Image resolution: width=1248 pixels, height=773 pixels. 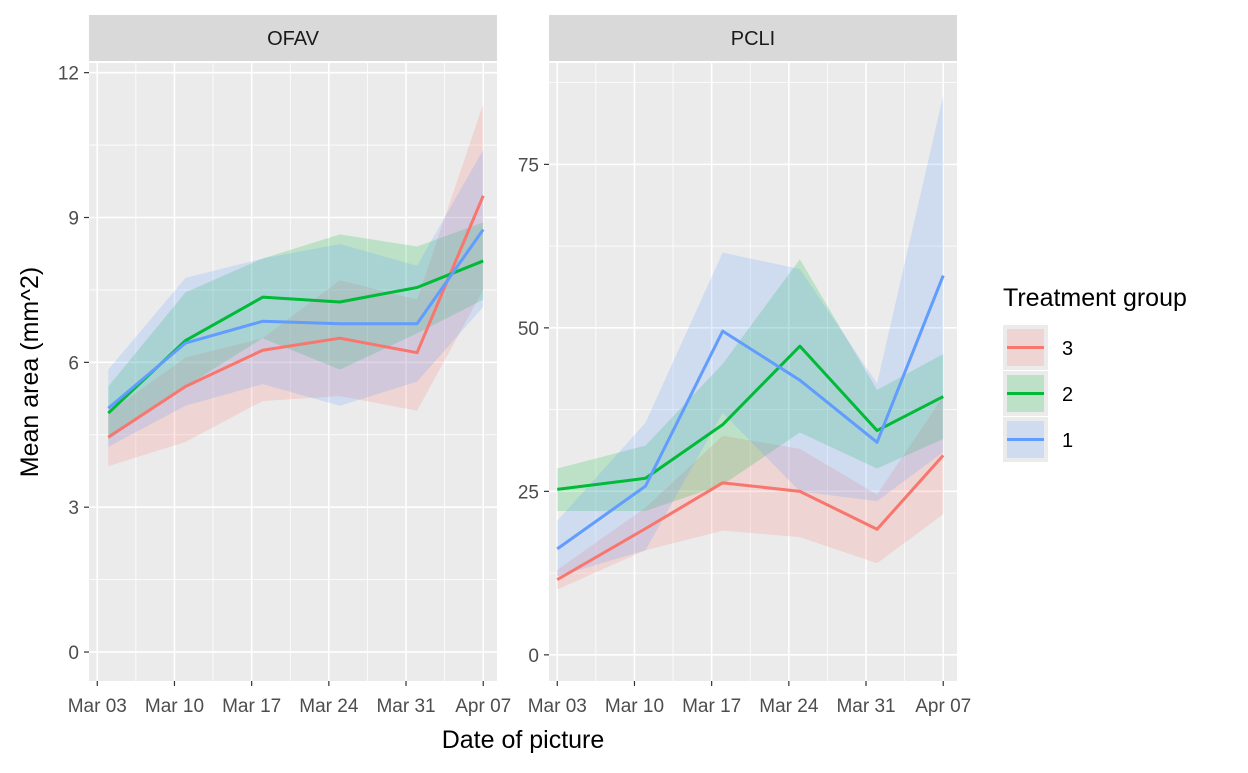 I want to click on y-tick-label: 75, so click(x=528, y=165).